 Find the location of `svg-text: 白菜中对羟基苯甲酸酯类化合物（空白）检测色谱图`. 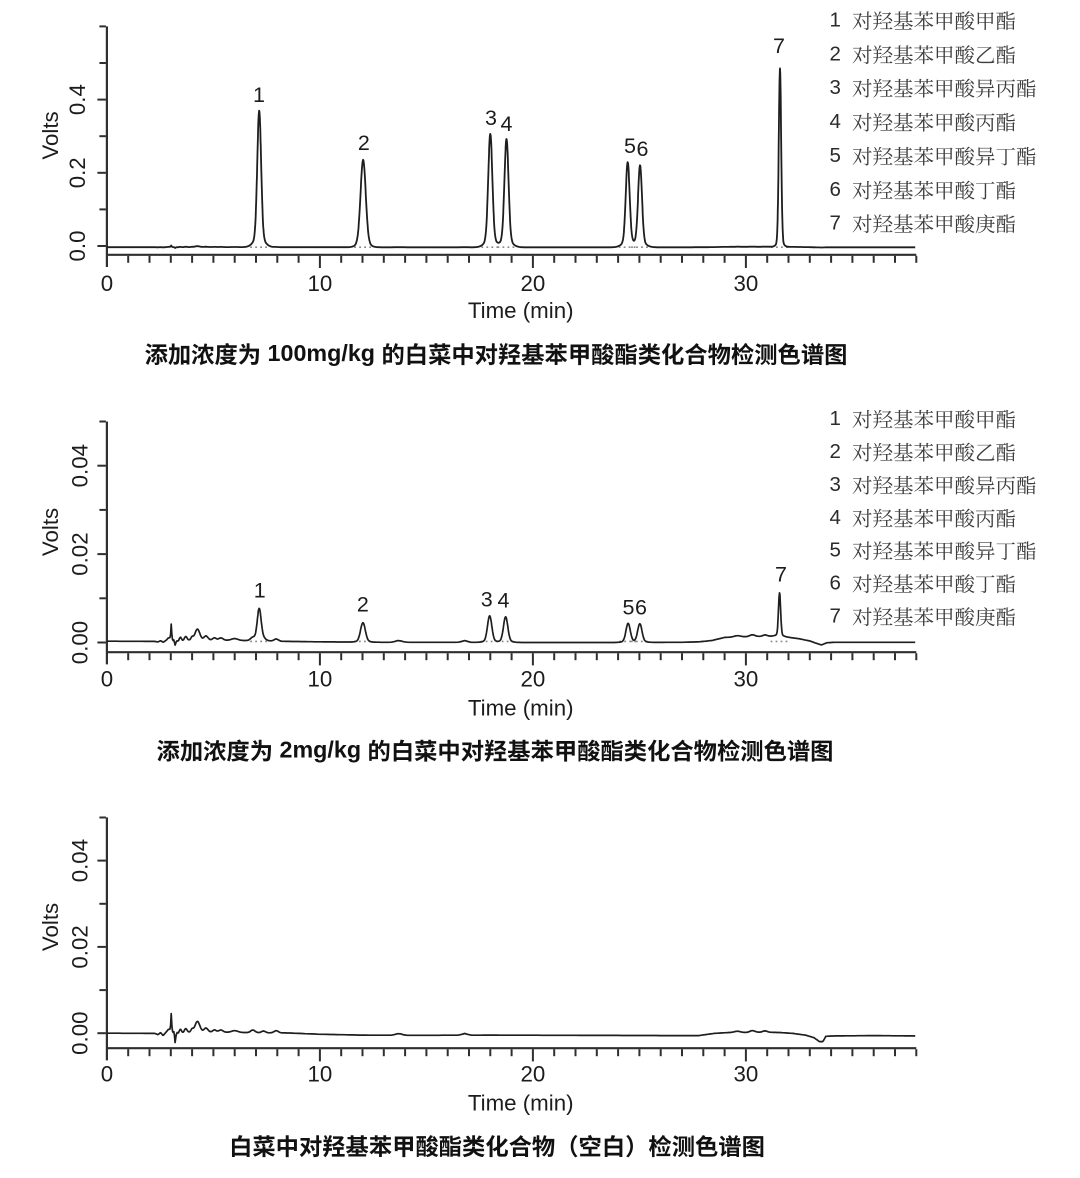

svg-text: 白菜中对羟基苯甲酸酯类化合物（空白）检测色谱图 is located at coordinates (497, 1145).